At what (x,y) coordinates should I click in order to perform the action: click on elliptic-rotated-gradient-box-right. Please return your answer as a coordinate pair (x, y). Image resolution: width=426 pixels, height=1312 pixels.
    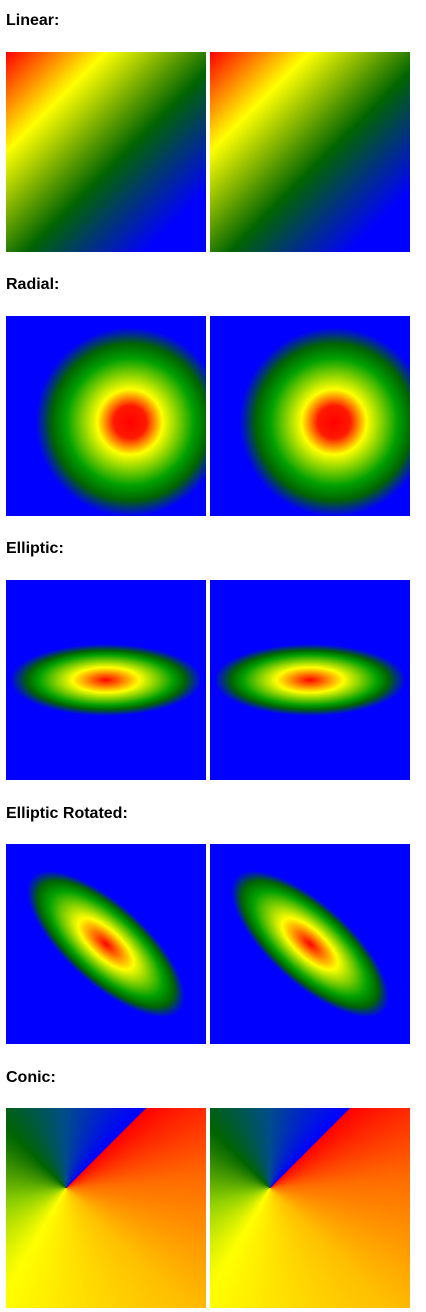
    Looking at the image, I should click on (310, 944).